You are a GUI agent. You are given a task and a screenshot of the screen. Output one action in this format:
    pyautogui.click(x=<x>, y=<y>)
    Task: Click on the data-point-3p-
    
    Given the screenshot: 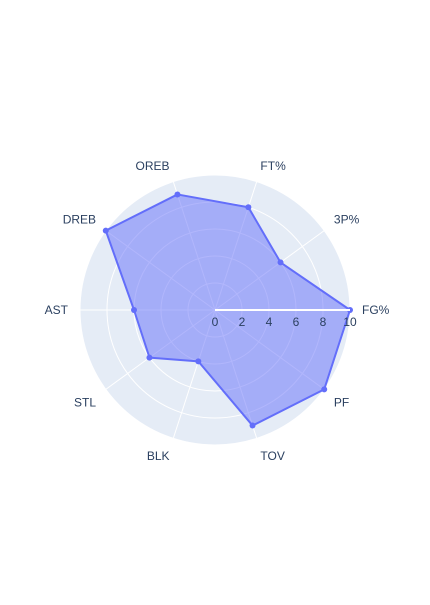 What is the action you would take?
    pyautogui.click(x=280, y=262)
    